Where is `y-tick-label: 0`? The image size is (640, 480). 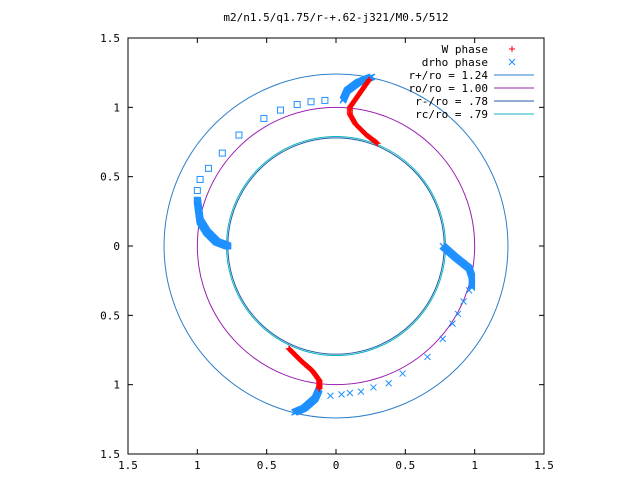
y-tick-label: 0 is located at coordinates (116, 246).